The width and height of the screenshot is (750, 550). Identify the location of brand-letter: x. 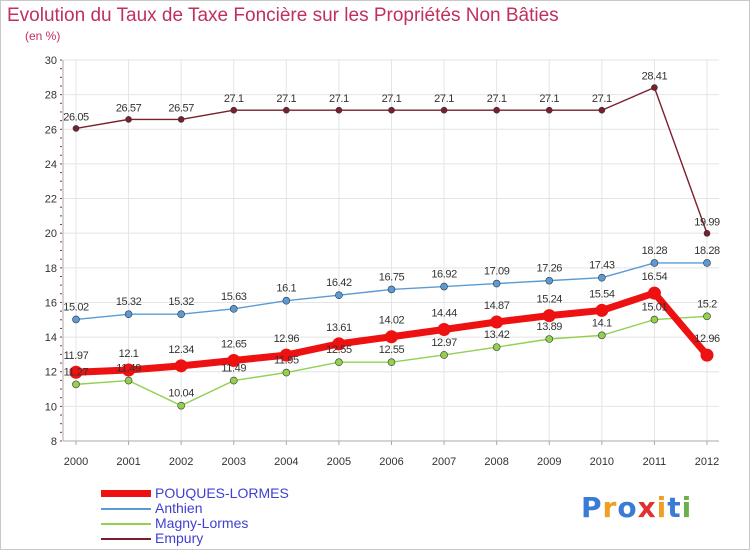
(647, 507).